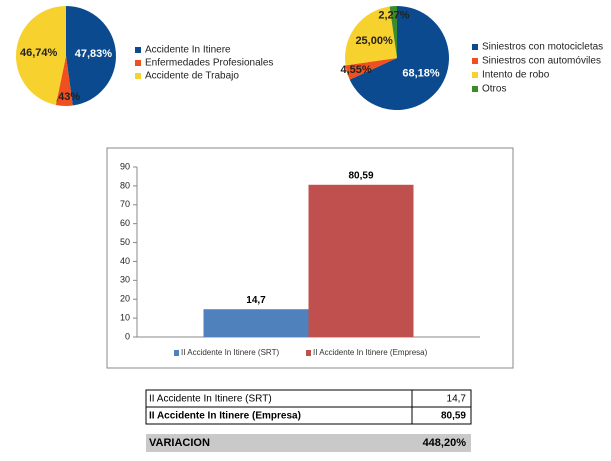 The width and height of the screenshot is (611, 461). Describe the element at coordinates (125, 280) in the screenshot. I see `y-tick-label: 30` at that location.